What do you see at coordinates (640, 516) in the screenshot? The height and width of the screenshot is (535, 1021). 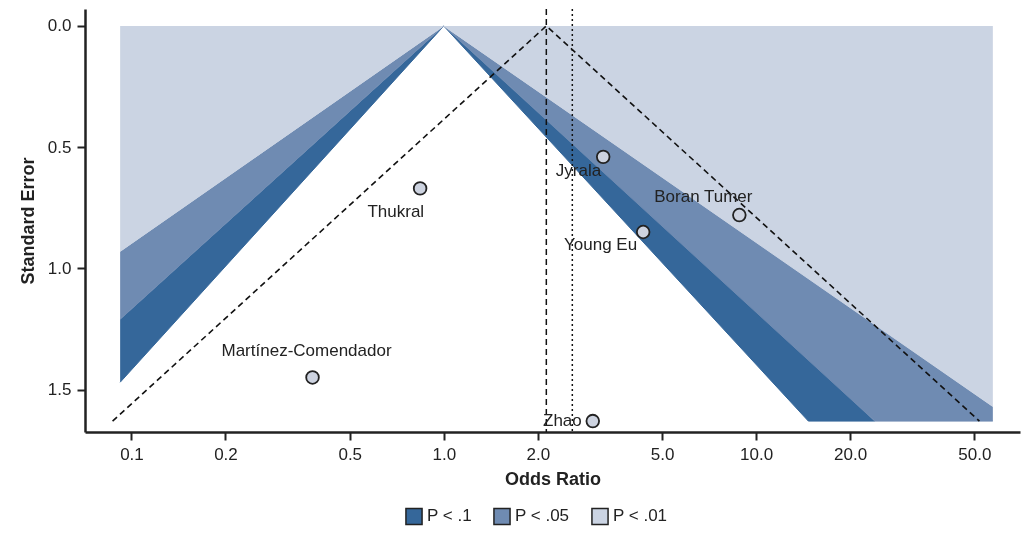 I see `legend-label: P < .01` at bounding box center [640, 516].